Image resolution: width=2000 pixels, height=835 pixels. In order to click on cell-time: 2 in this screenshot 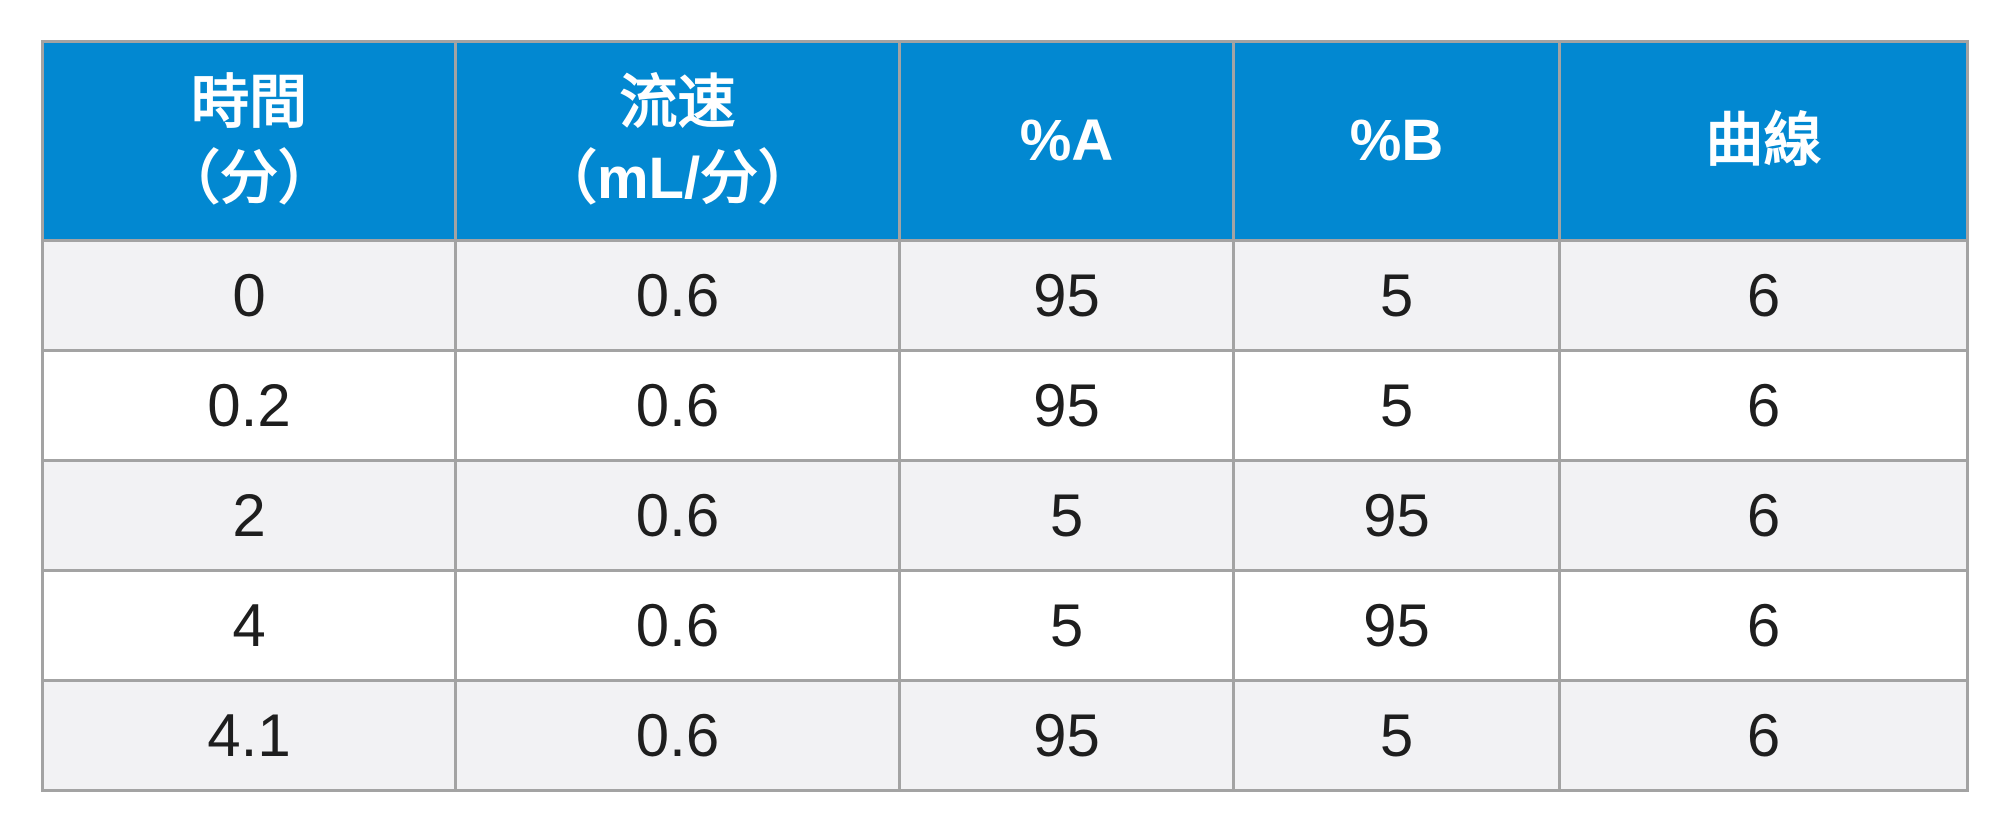, I will do `click(249, 515)`.